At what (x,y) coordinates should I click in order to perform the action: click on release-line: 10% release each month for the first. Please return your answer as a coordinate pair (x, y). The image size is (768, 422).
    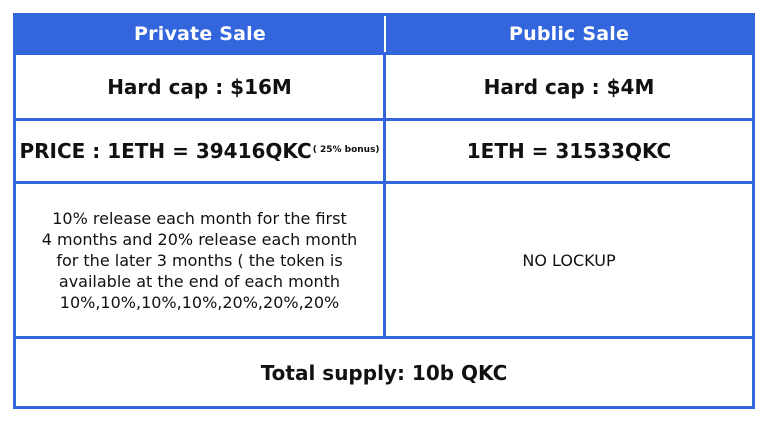
    Looking at the image, I should click on (199, 218).